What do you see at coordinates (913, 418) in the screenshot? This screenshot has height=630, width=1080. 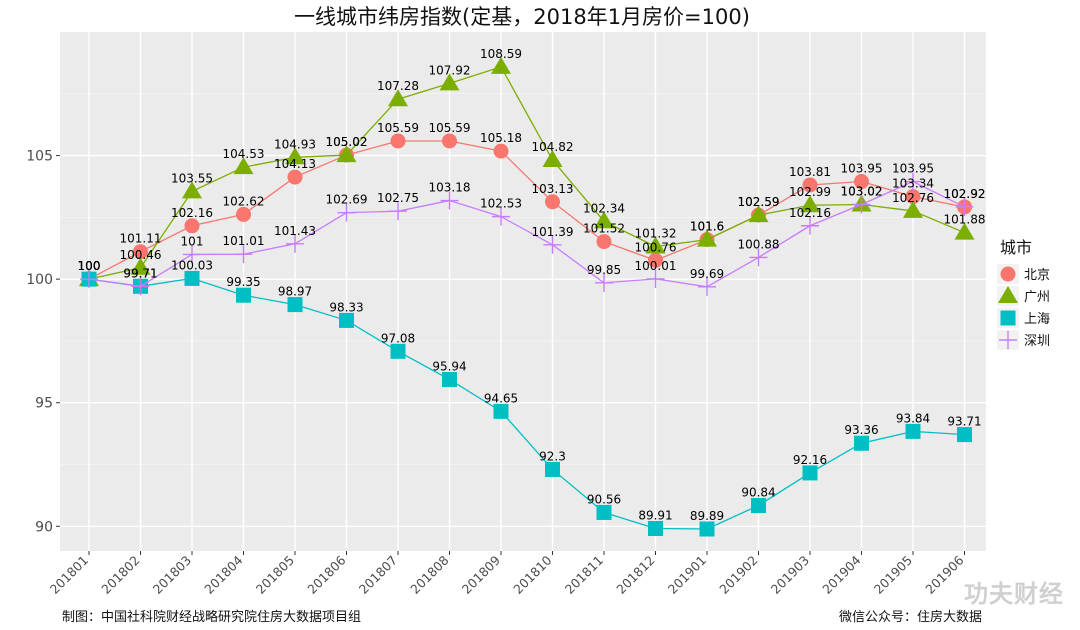 I see `data-label: 93.84` at bounding box center [913, 418].